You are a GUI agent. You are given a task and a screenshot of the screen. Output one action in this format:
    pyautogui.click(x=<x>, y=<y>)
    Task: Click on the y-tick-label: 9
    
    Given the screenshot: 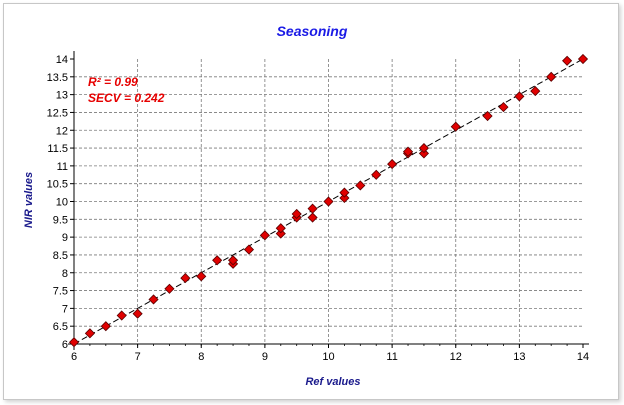 What is the action you would take?
    pyautogui.click(x=65, y=238)
    